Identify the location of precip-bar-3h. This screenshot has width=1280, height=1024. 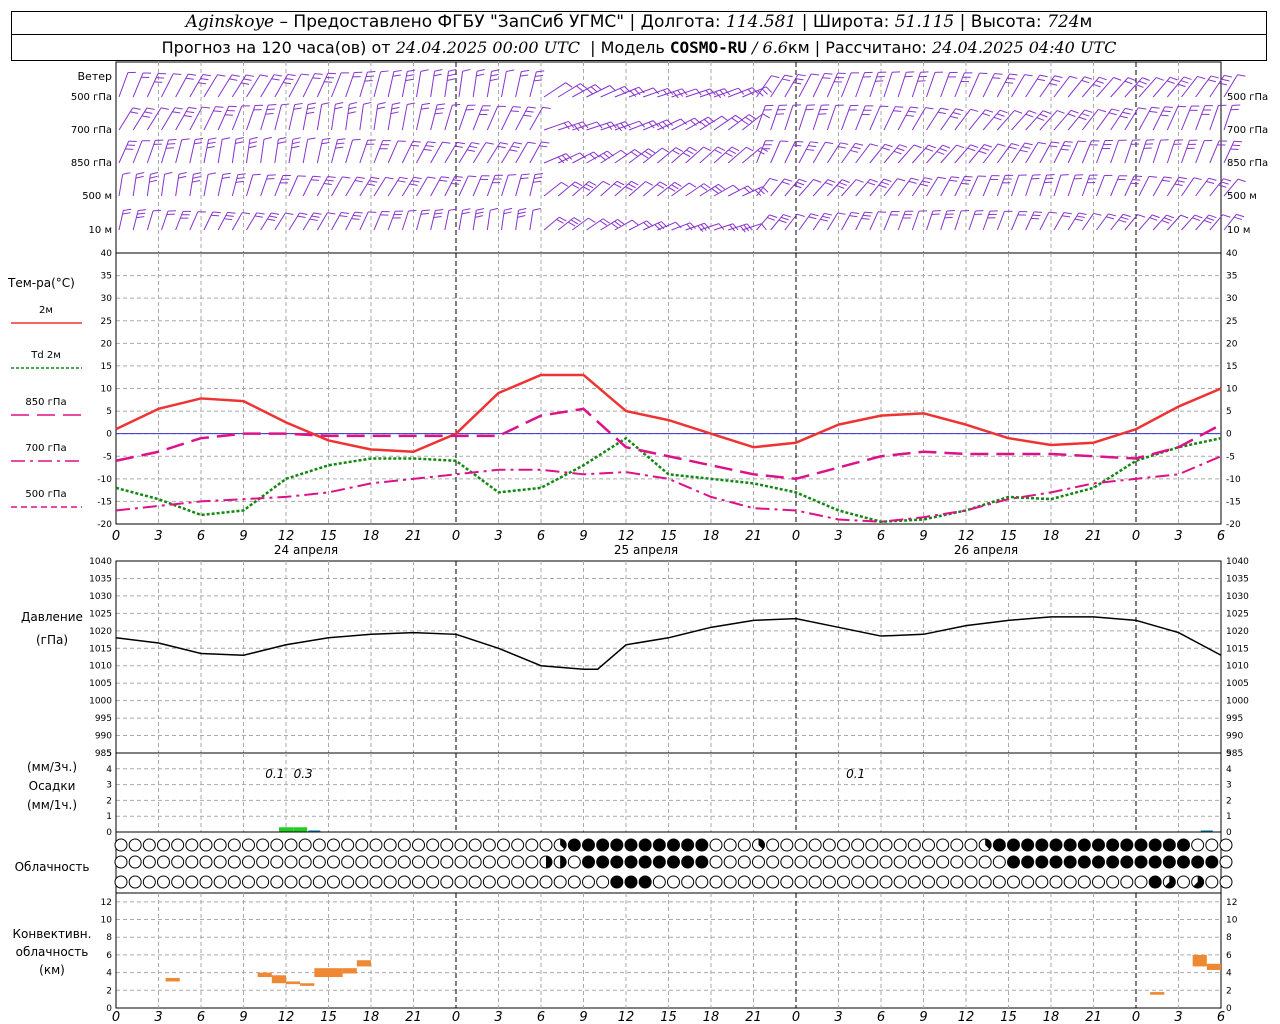
(286, 829).